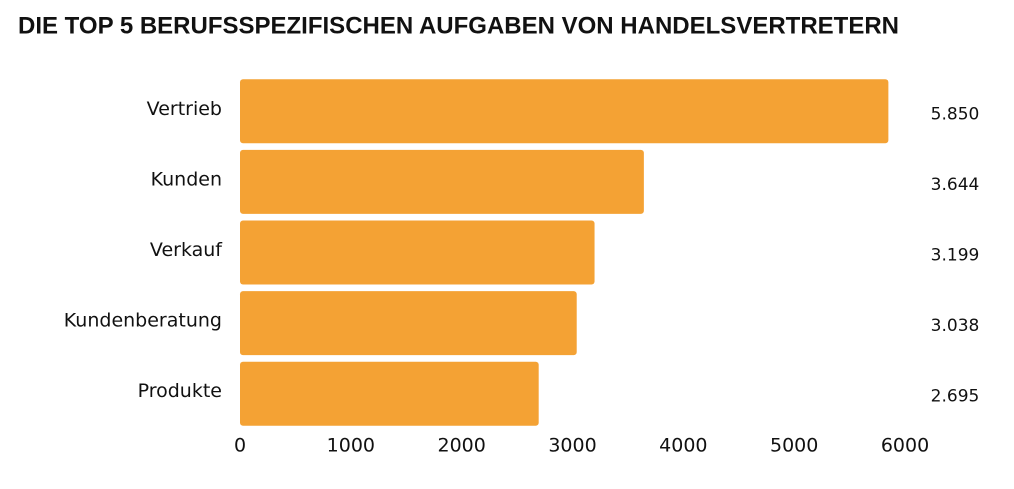  What do you see at coordinates (186, 250) in the screenshot?
I see `category-label: Verkauf` at bounding box center [186, 250].